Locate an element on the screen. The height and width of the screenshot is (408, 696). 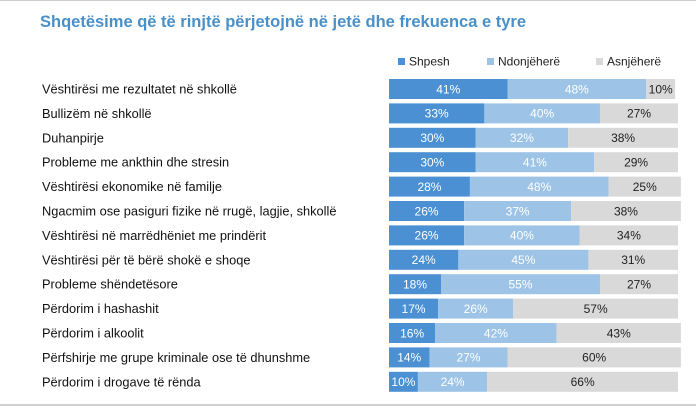
legend-label-3: Asnjëherë is located at coordinates (634, 62).